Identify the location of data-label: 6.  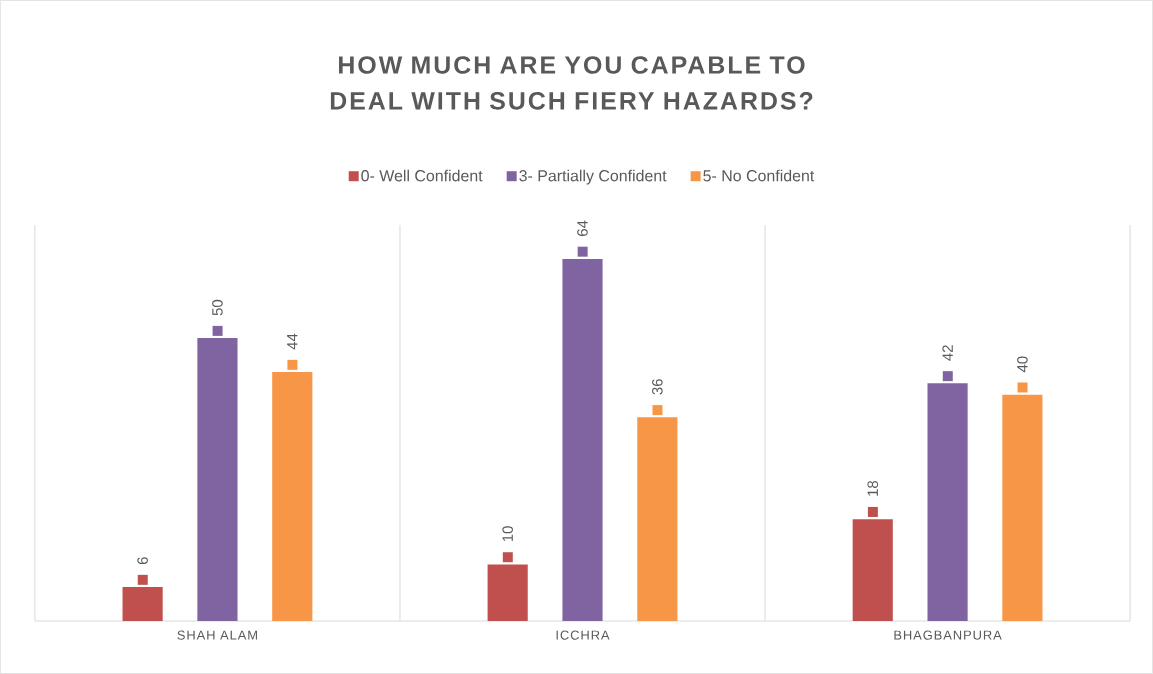
(142, 561).